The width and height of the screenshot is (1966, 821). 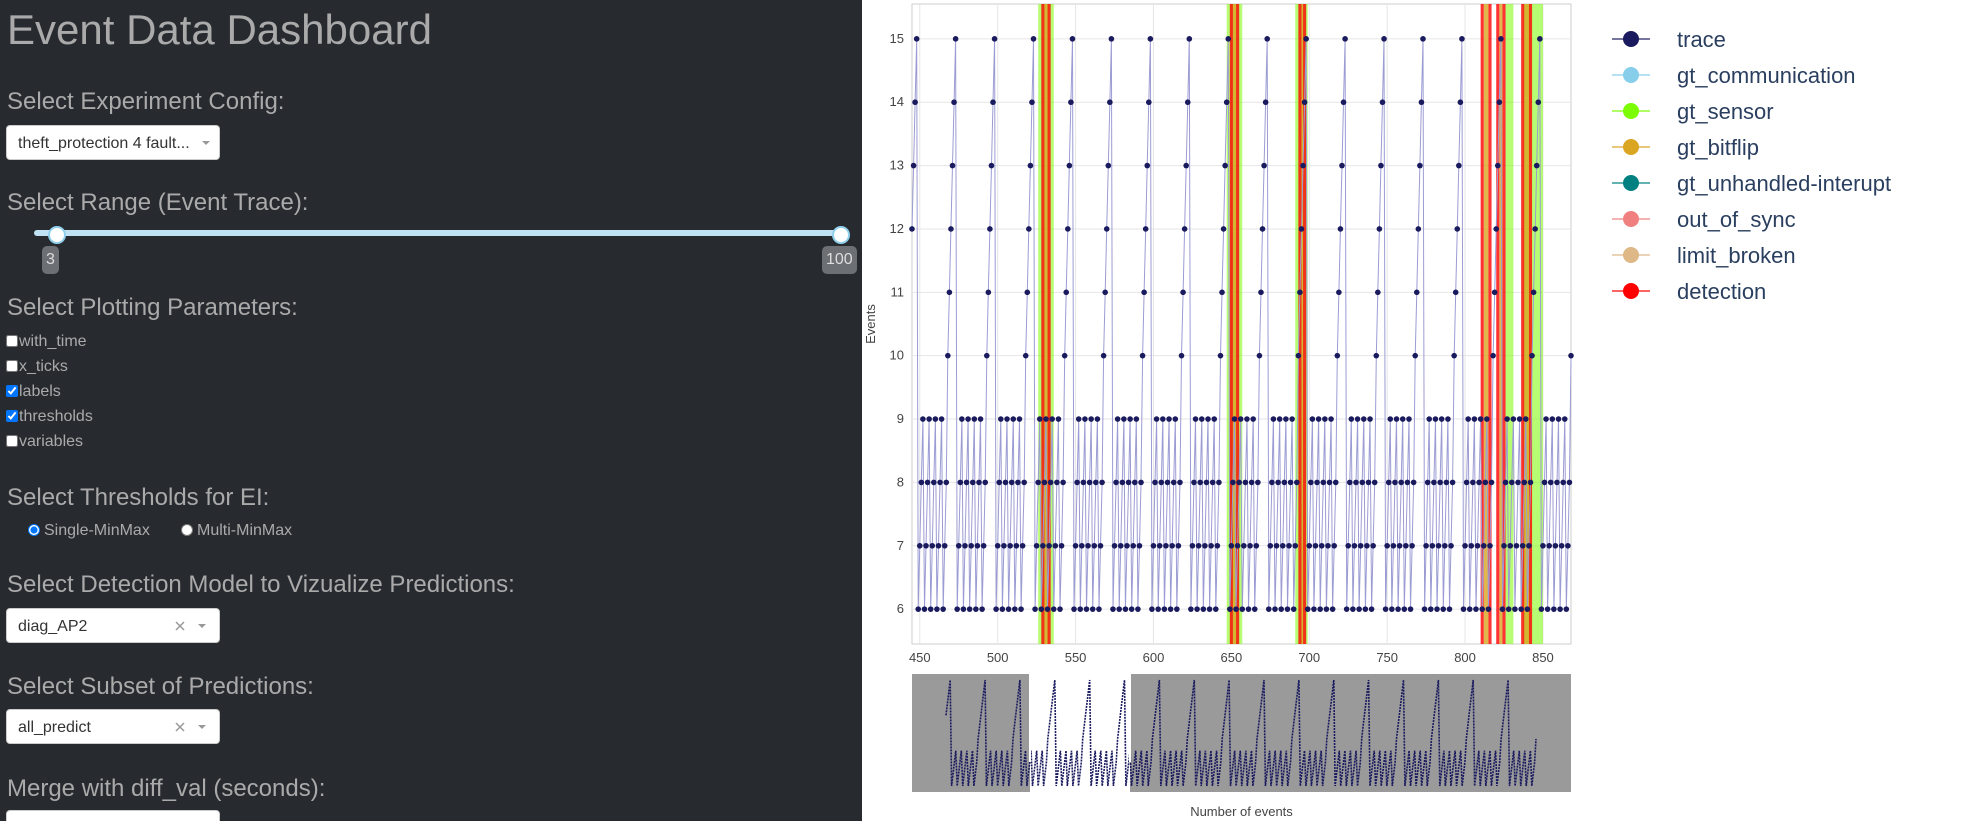 I want to click on legend-label: trace, so click(x=1701, y=39).